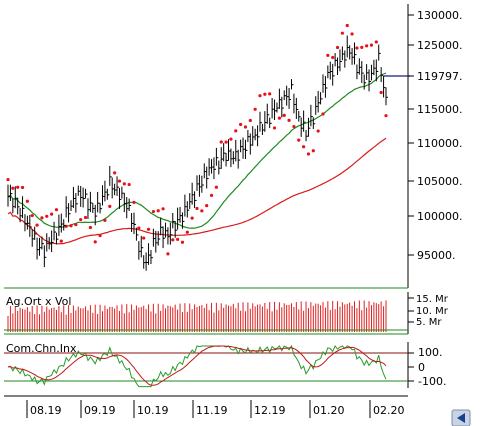 Image resolution: width=490 pixels, height=426 pixels. Describe the element at coordinates (270, 410) in the screenshot. I see `x-label-12-19: 12.19` at that location.